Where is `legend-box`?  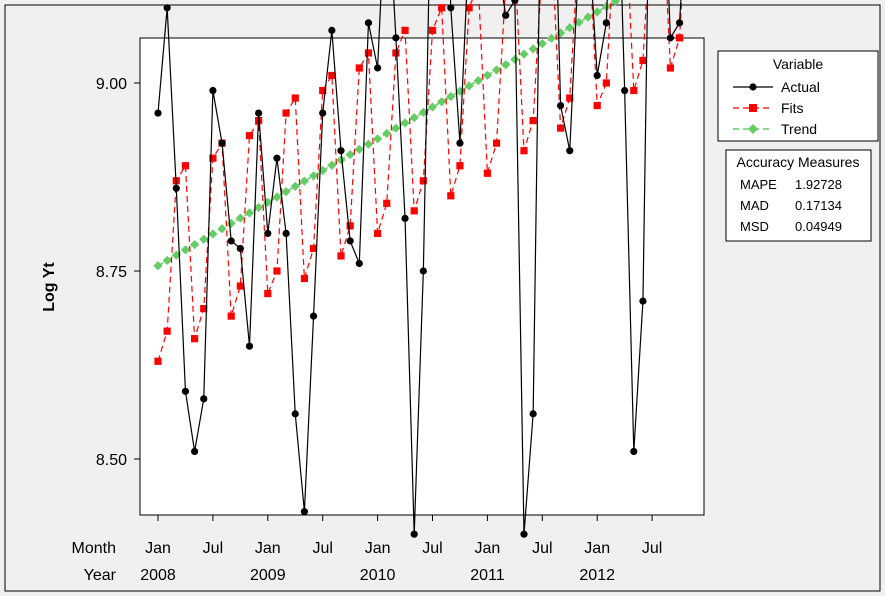 legend-box is located at coordinates (798, 96).